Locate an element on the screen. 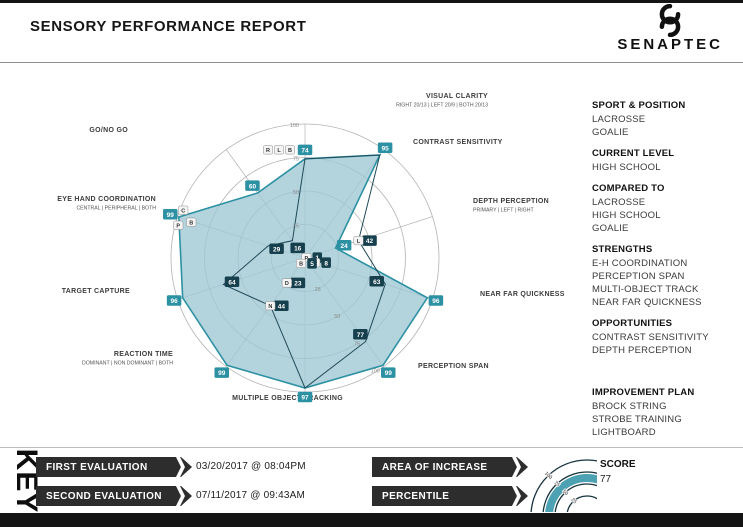 The height and width of the screenshot is (527, 743). sidebar-section-heading: CURRENT LEVEL is located at coordinates (633, 153).